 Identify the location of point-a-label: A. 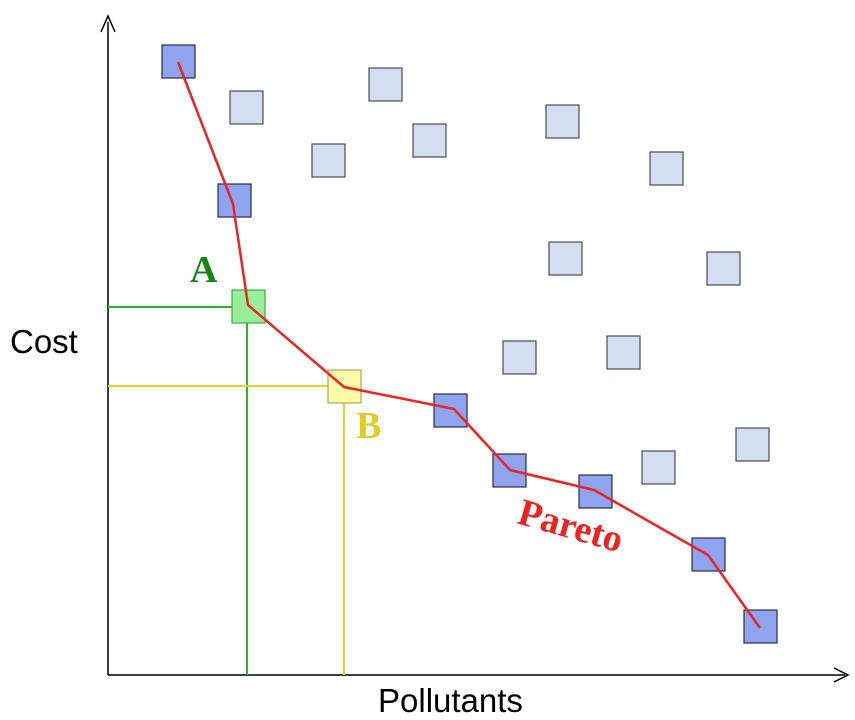
(204, 270).